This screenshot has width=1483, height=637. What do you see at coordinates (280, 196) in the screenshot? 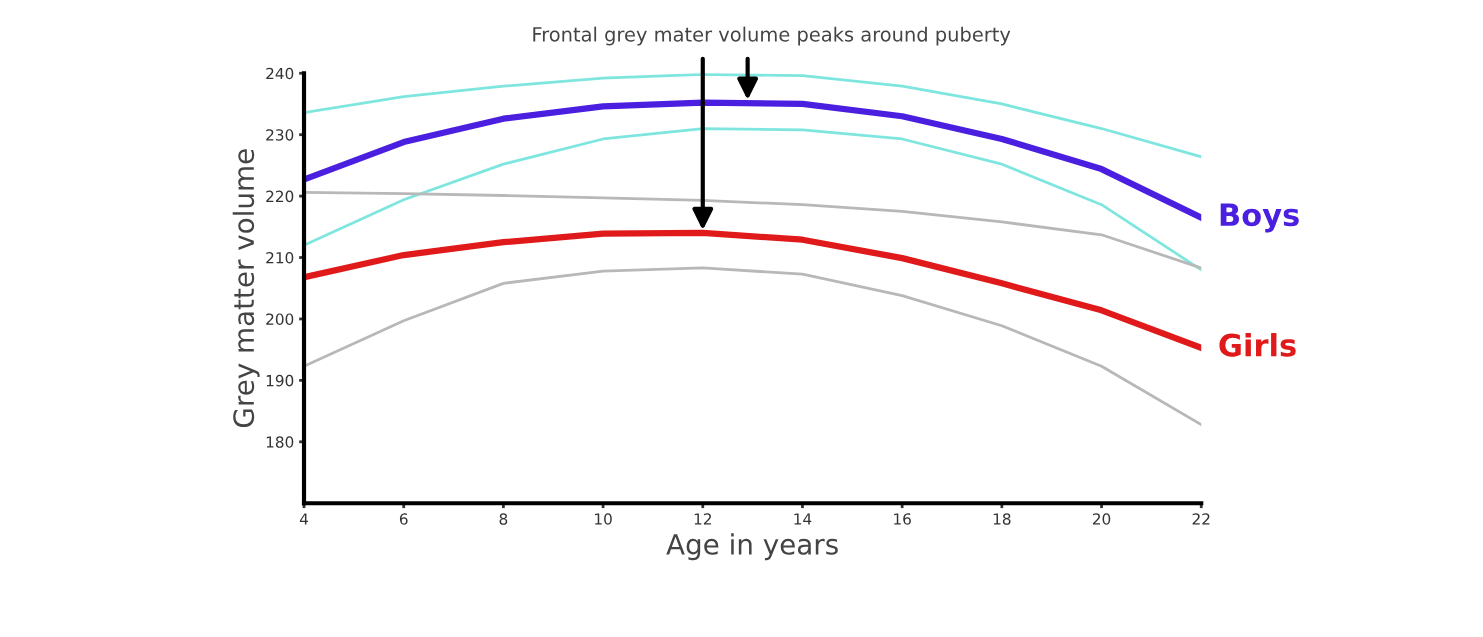
I see `y-tick-label: 220` at bounding box center [280, 196].